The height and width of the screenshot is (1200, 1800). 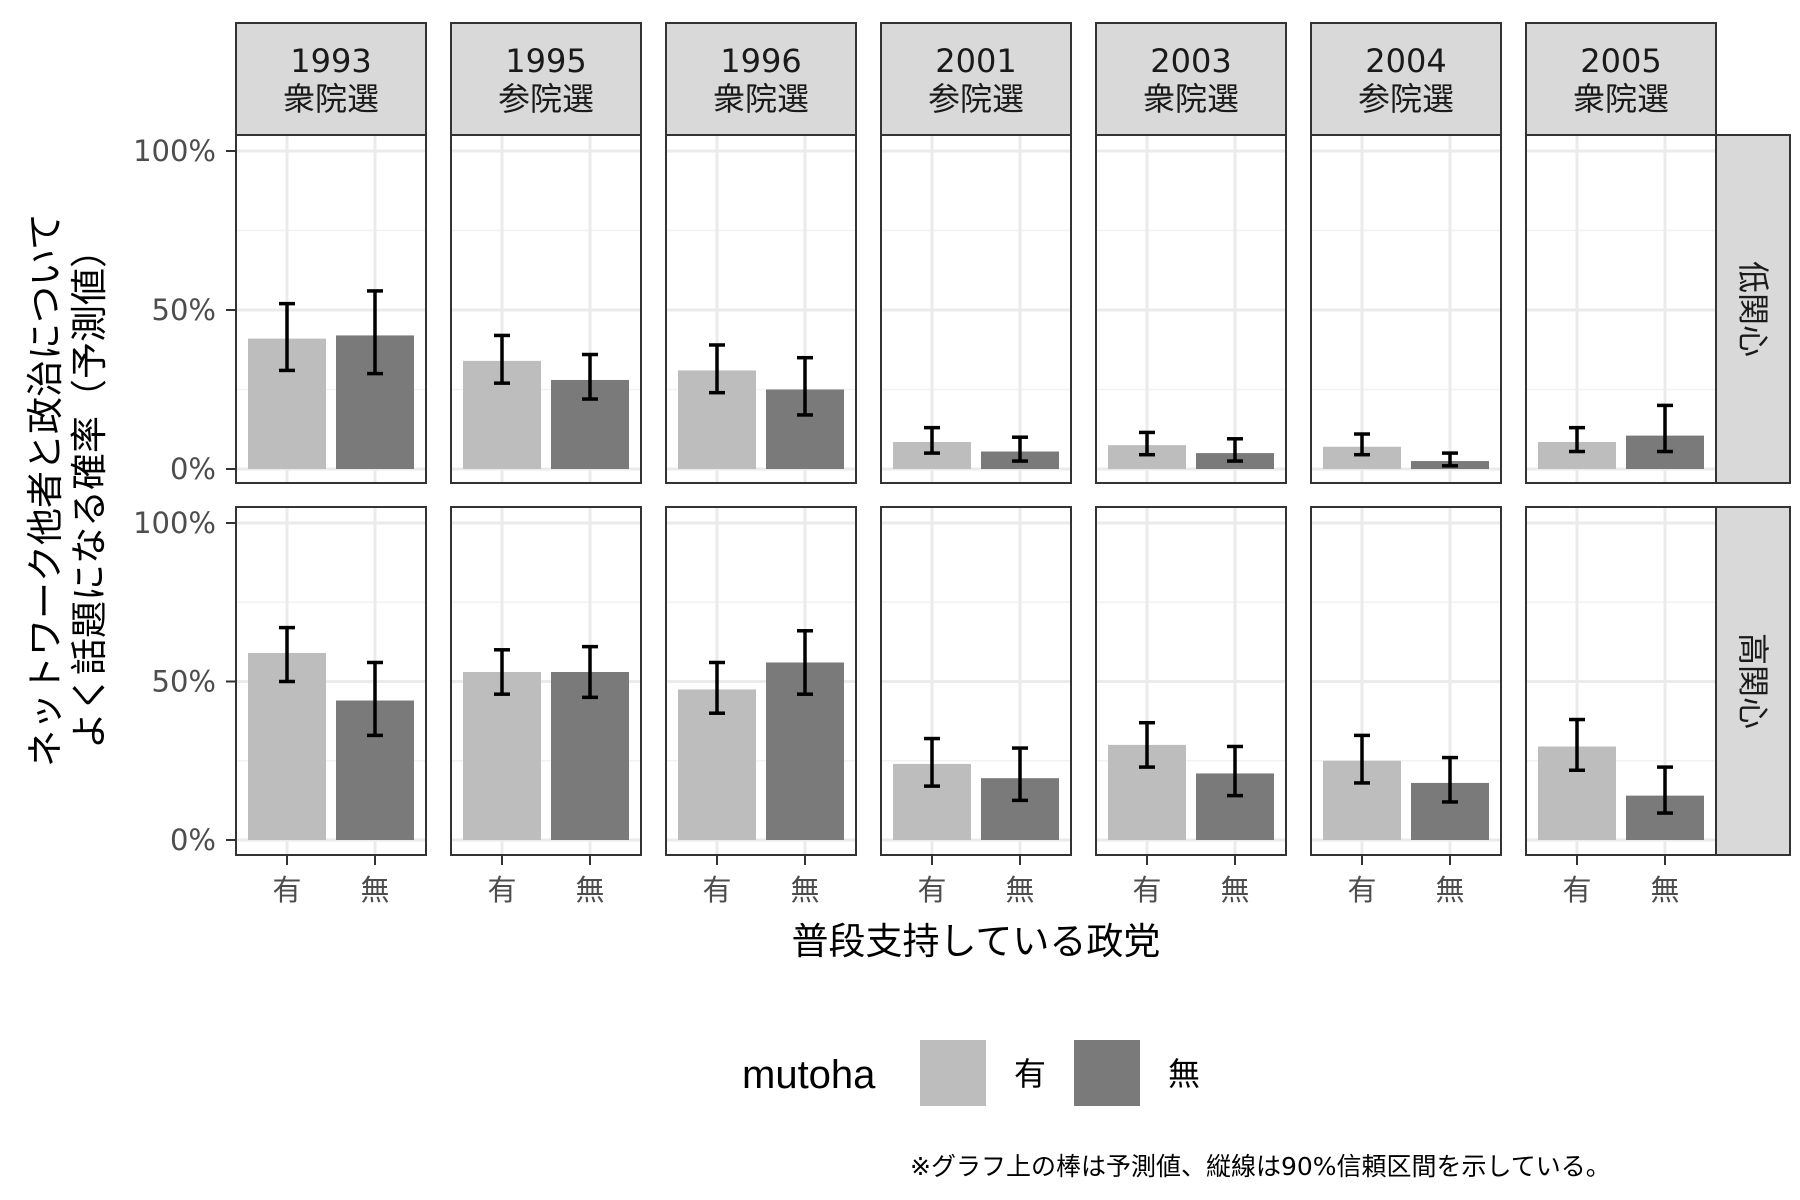 I want to click on y-axis-title-line-2: よく話題になる確率（予測値）, so click(x=89, y=490).